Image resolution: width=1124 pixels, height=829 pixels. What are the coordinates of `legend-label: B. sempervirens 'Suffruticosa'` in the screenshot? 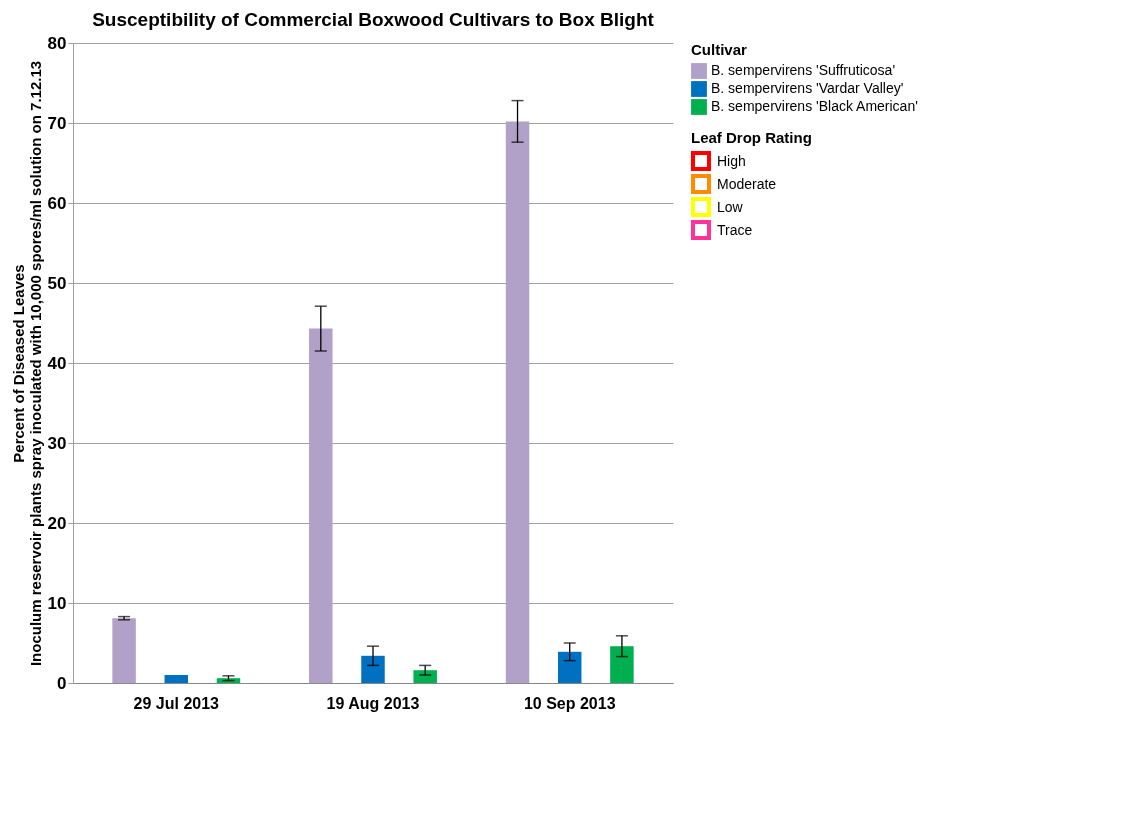 It's located at (803, 70).